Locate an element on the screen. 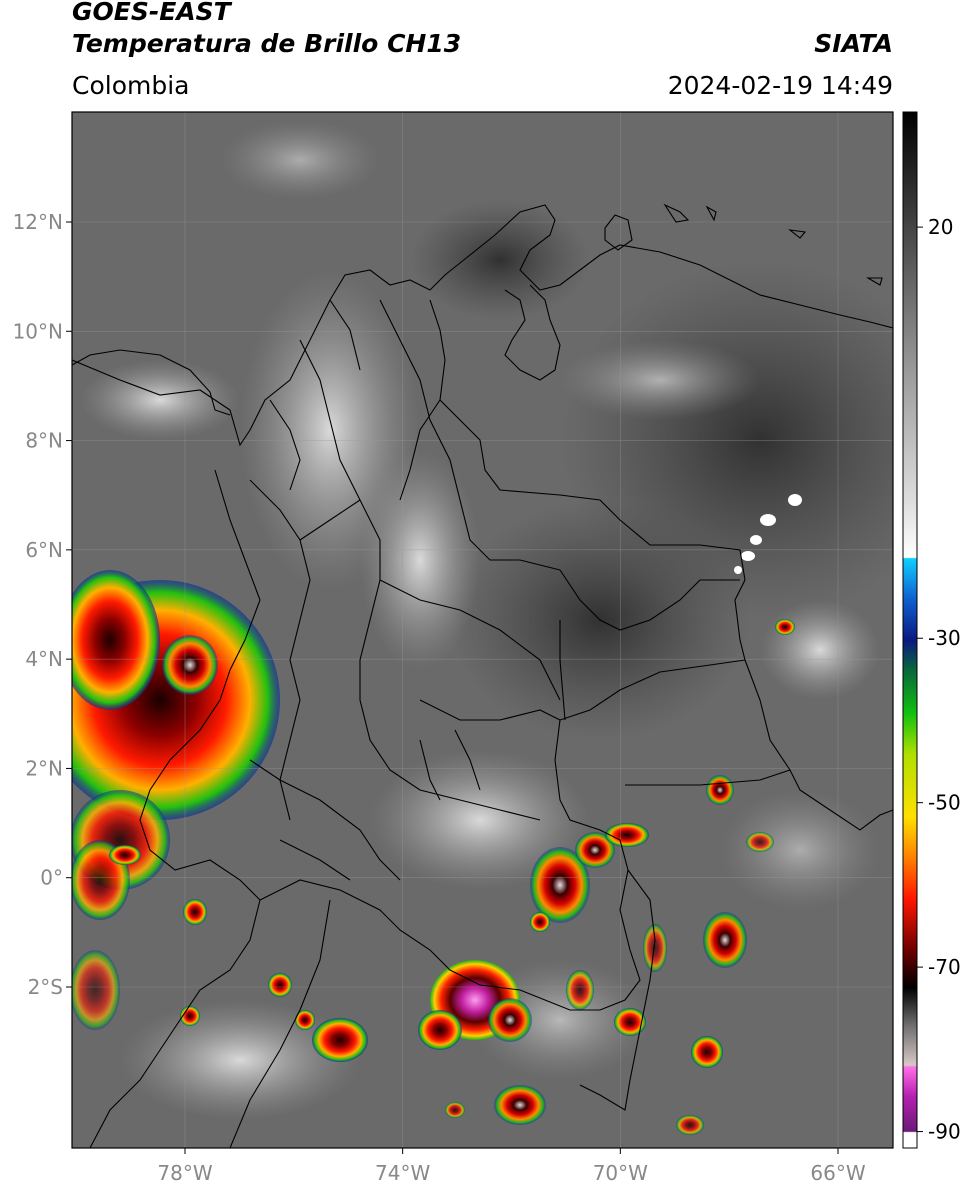 This screenshot has height=1190, width=966. colorbar-label: -30 is located at coordinates (944, 638).